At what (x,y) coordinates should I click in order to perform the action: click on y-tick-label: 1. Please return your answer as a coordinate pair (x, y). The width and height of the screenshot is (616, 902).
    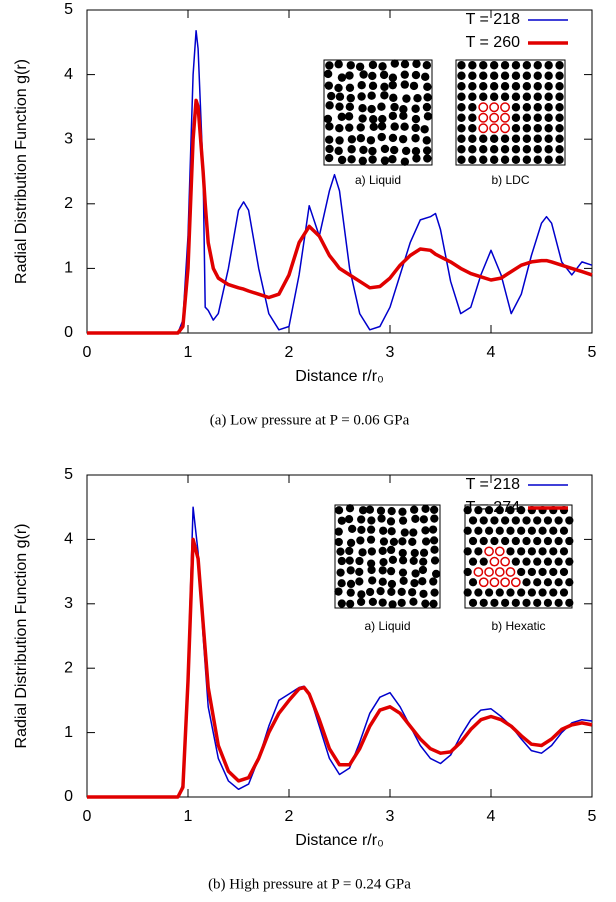
    Looking at the image, I should click on (68, 732).